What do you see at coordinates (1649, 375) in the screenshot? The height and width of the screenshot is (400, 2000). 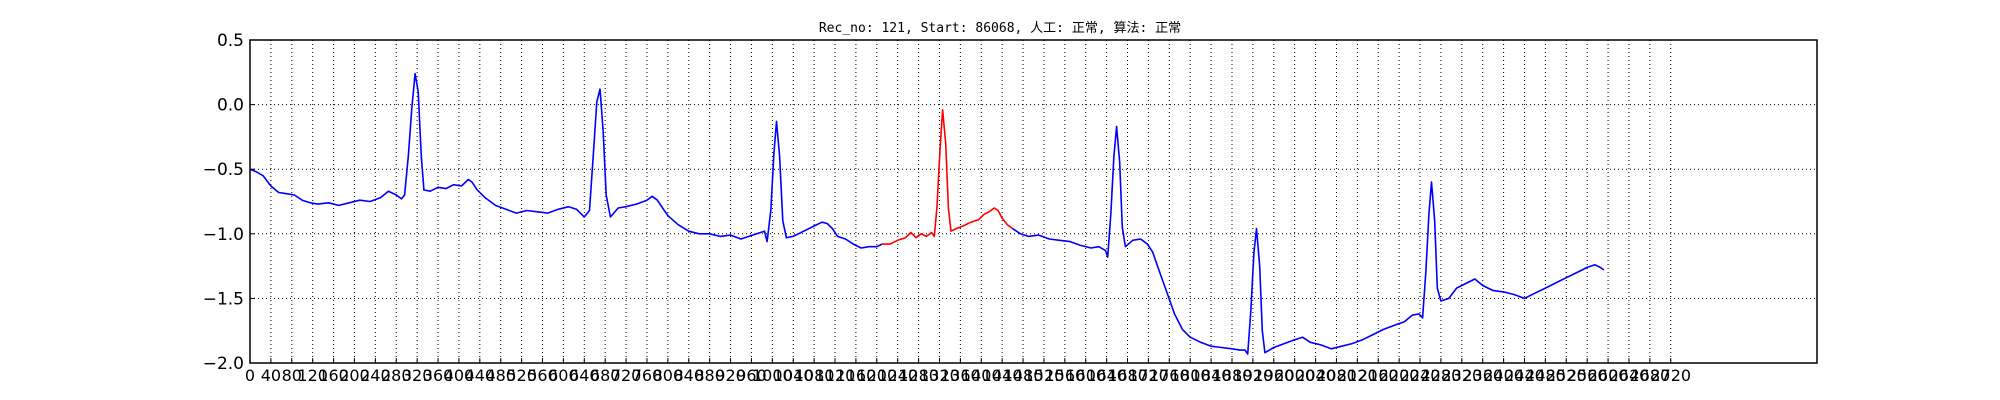 I see `x-tick-label: 2680` at bounding box center [1649, 375].